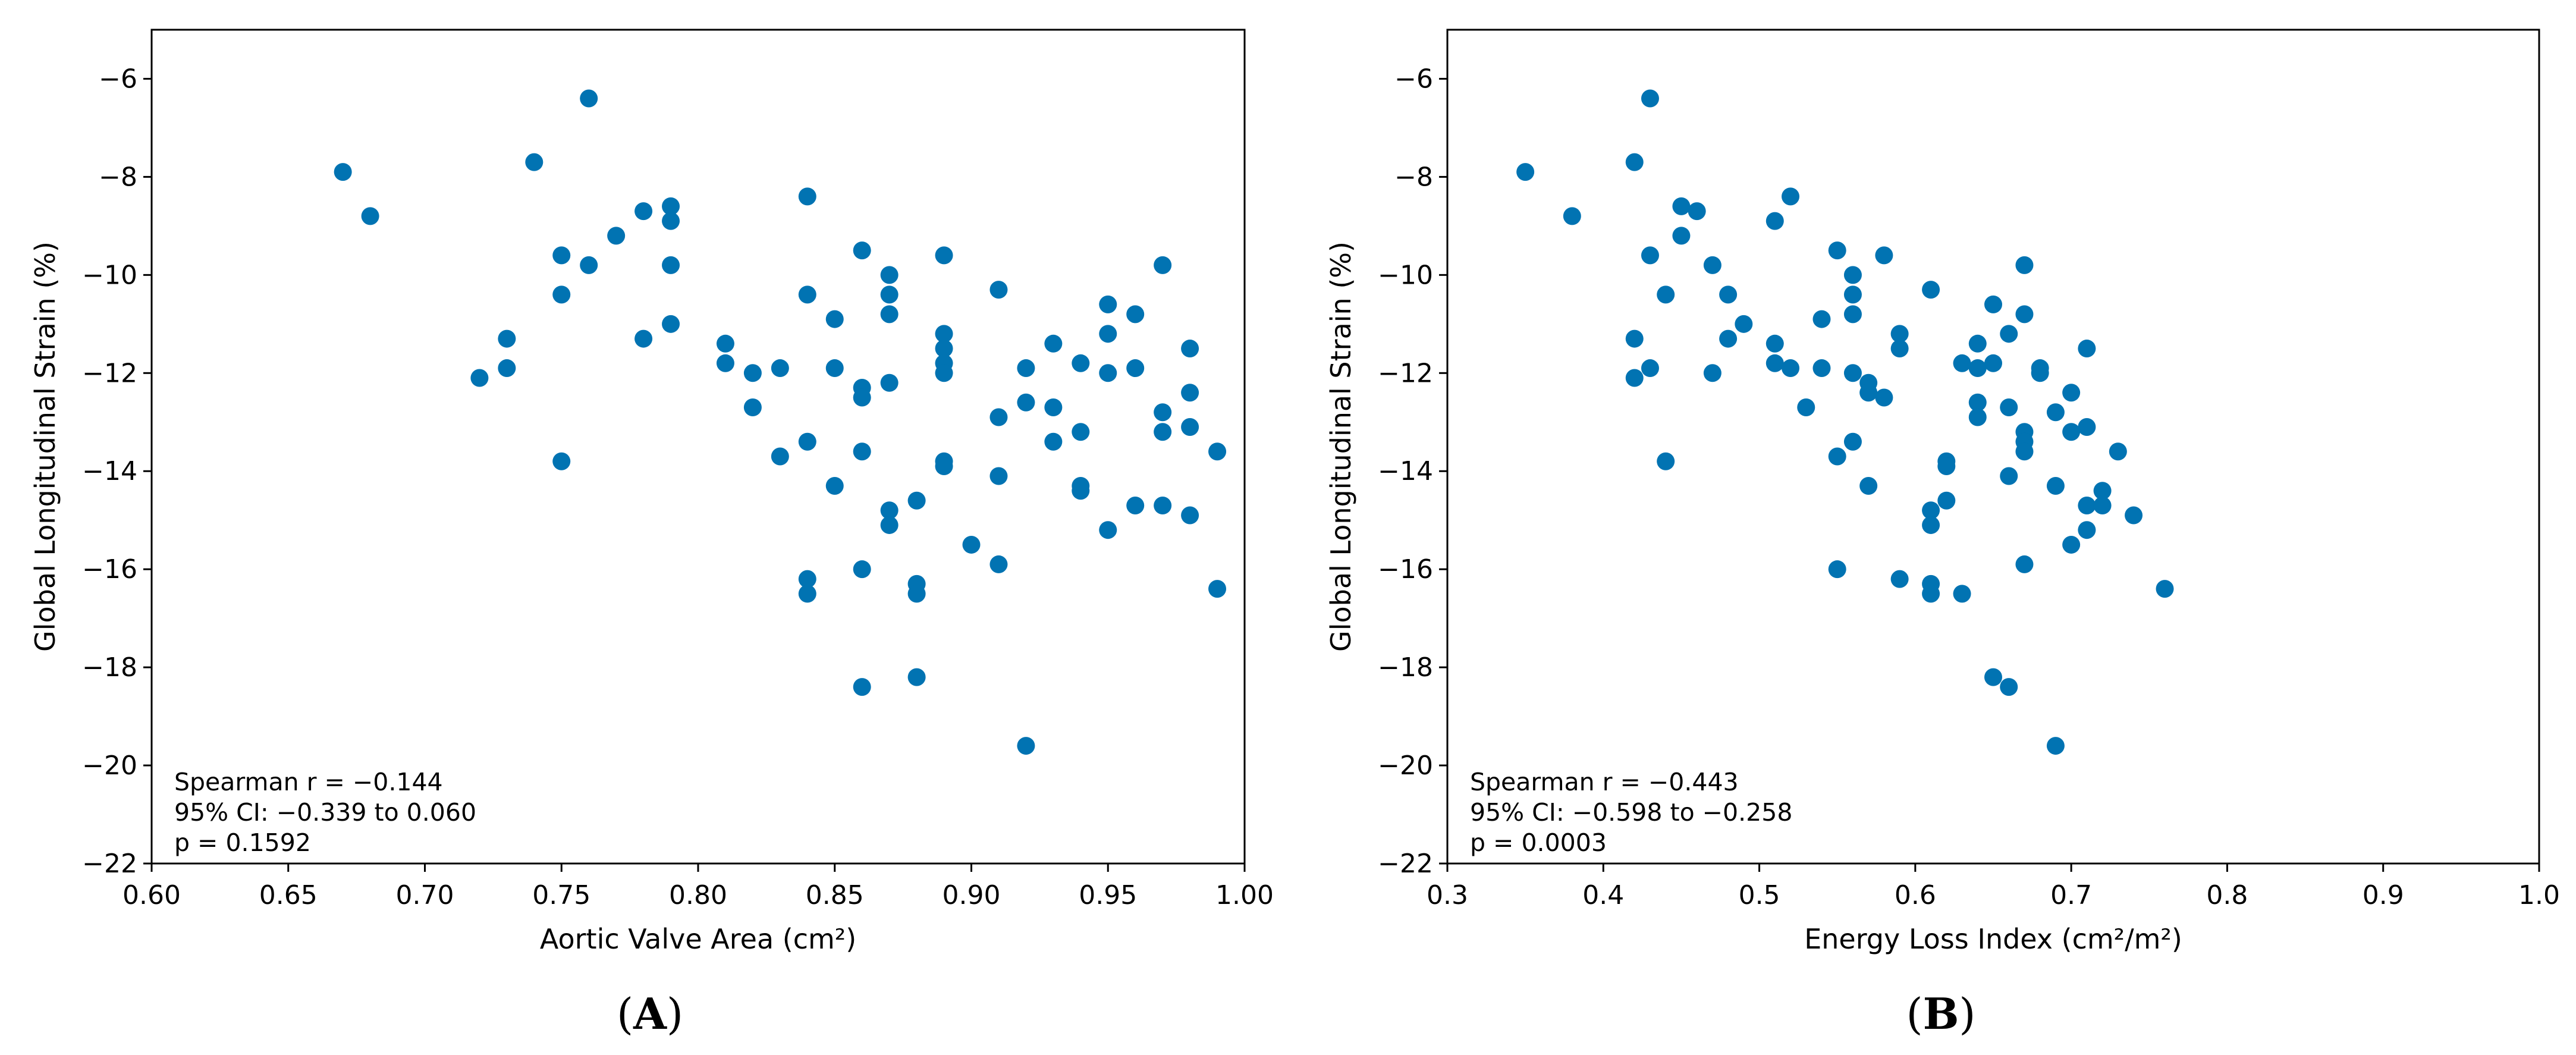  I want to click on x-tick-label: 0.70, so click(425, 895).